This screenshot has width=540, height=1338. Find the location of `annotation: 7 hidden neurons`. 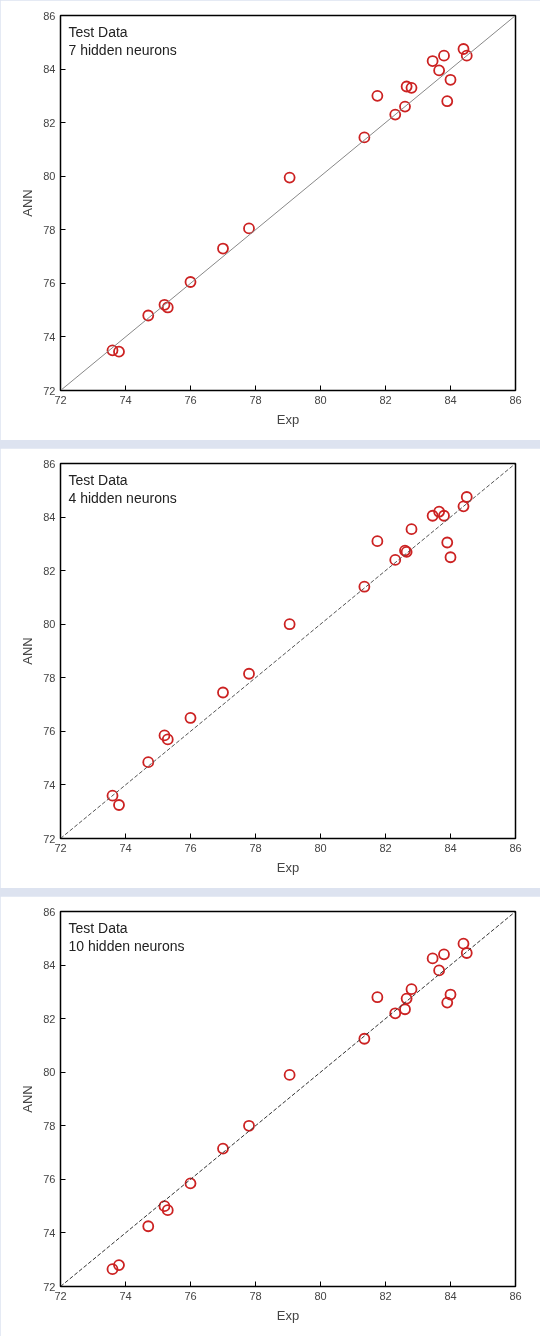

annotation: 7 hidden neurons is located at coordinates (122, 49).